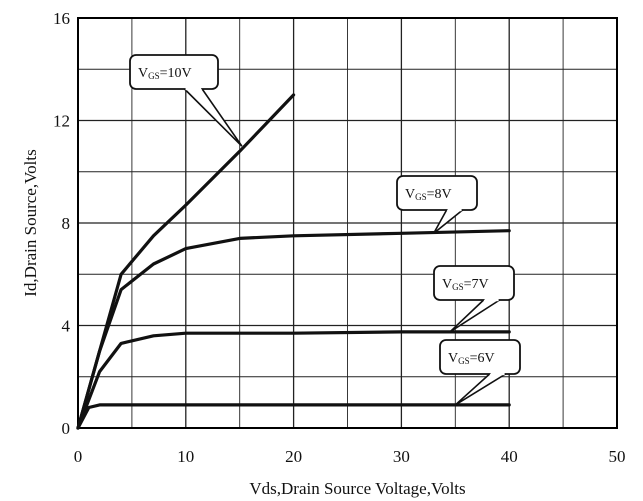 The width and height of the screenshot is (643, 501). Describe the element at coordinates (465, 284) in the screenshot. I see `series-label: VGS=7V` at that location.